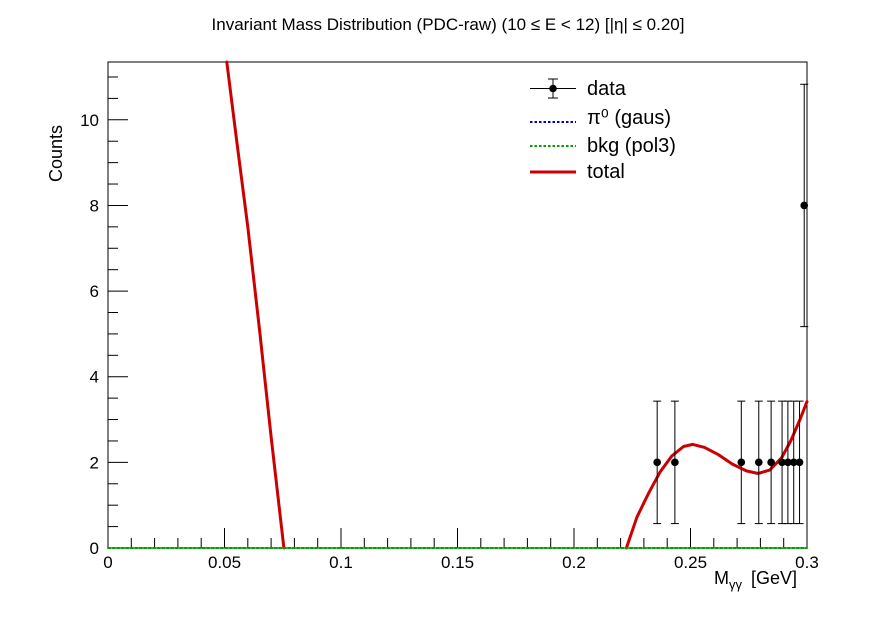  I want to click on x-tick-label: 0.05, so click(224, 562).